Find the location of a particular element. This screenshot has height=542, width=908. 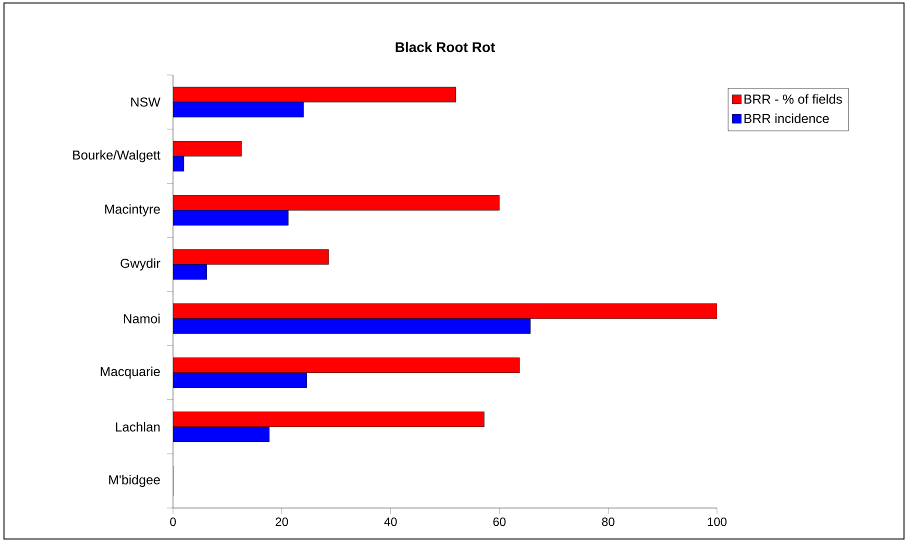

y-tick-label: Bourke/Walgett is located at coordinates (116, 156).